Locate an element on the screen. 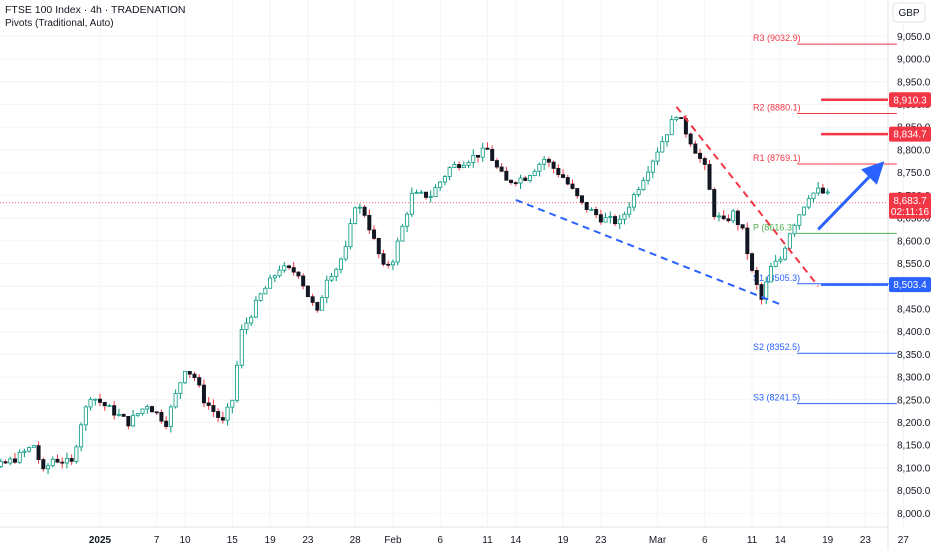 This screenshot has height=550, width=932. level-badge-label: 8,910.3 is located at coordinates (910, 100).